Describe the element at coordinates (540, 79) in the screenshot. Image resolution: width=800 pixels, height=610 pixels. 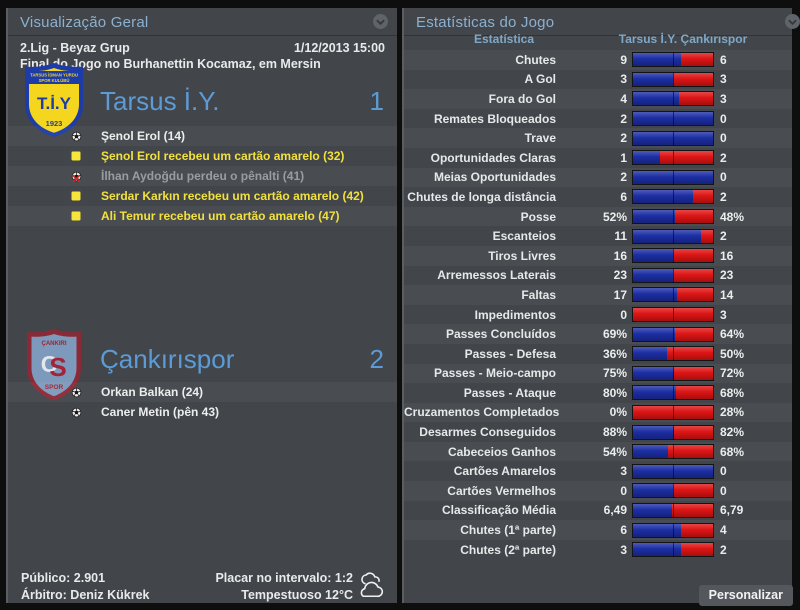
I see `stat-label: A Gol` at that location.